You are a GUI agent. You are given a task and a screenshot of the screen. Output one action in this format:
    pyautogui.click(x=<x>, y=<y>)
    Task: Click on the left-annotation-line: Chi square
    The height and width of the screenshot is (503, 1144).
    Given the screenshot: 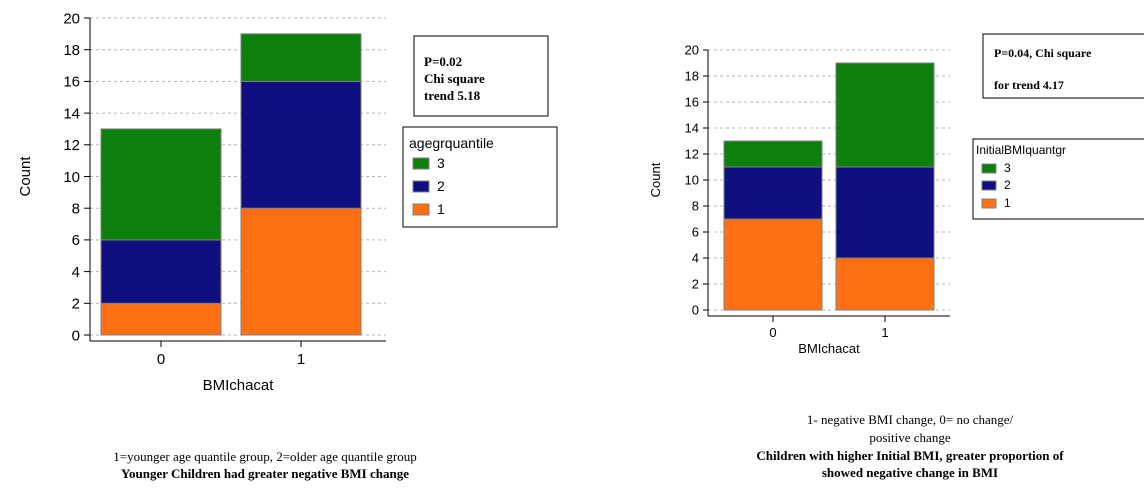 What is the action you would take?
    pyautogui.click(x=454, y=78)
    